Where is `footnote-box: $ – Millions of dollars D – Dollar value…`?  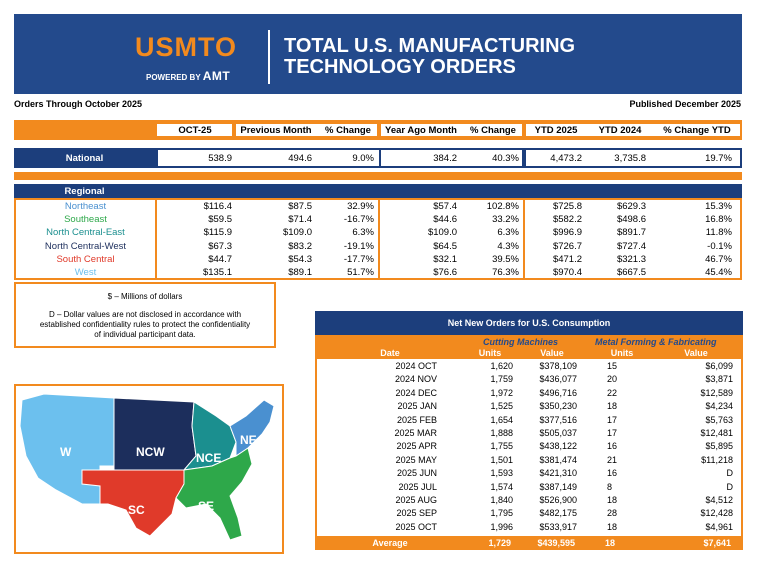 footnote-box: $ – Millions of dollars D – Dollar value… is located at coordinates (145, 315).